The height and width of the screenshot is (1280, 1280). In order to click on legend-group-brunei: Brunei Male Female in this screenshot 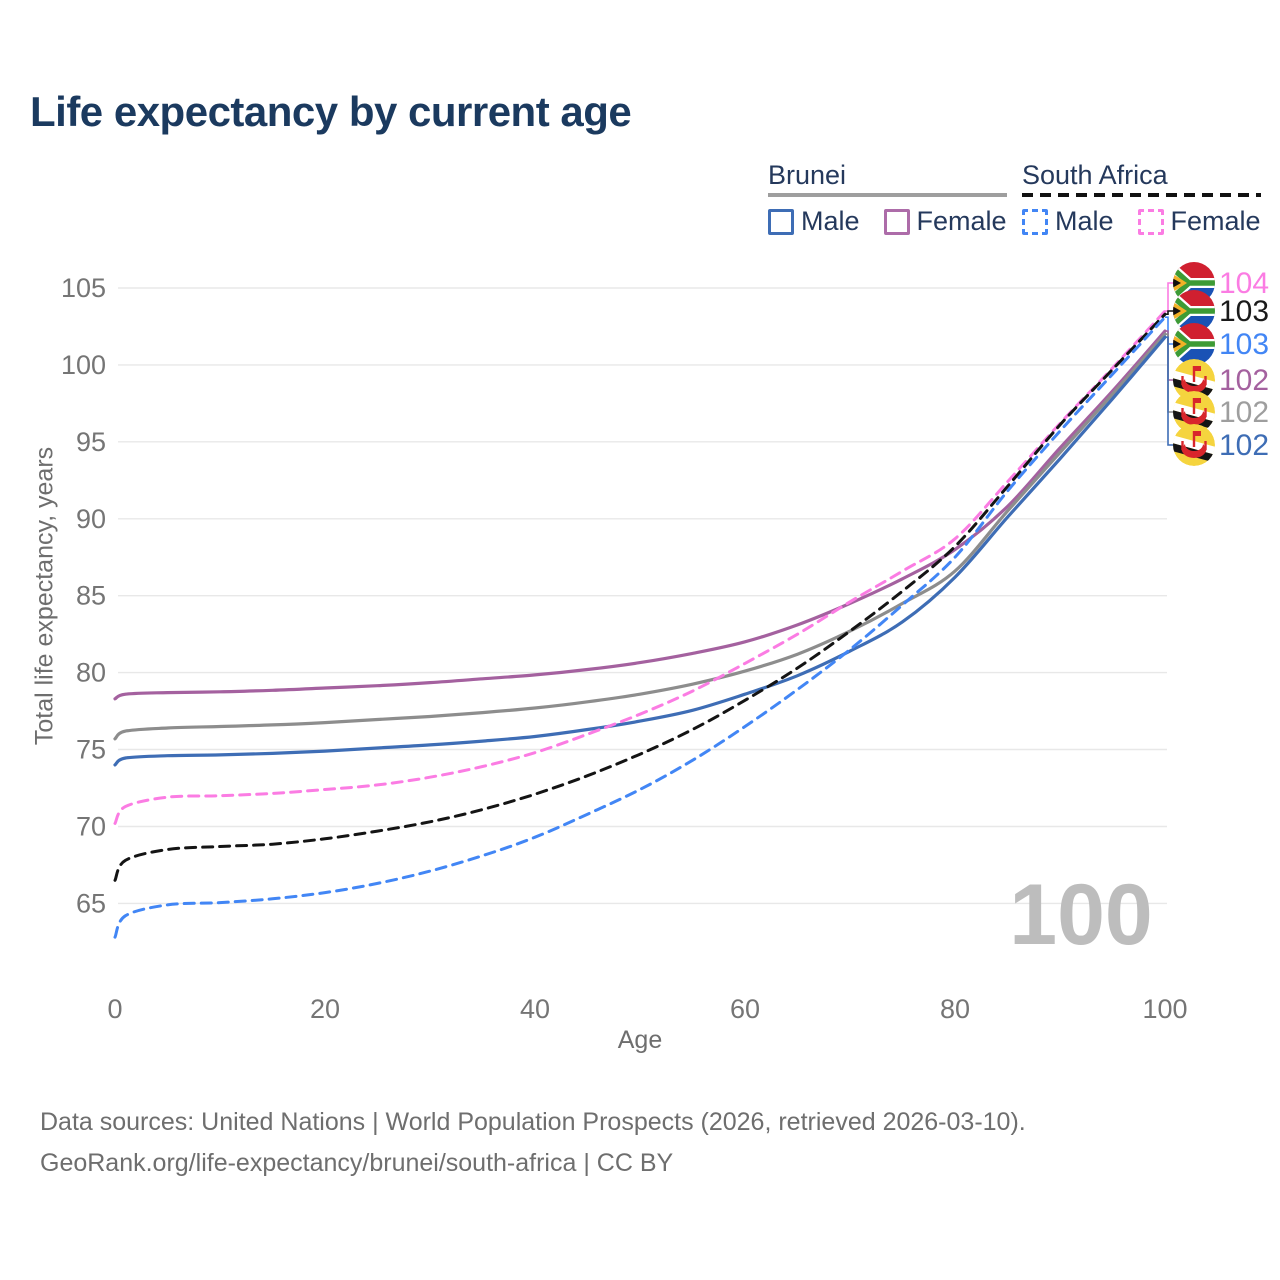, I will do `click(887, 198)`.